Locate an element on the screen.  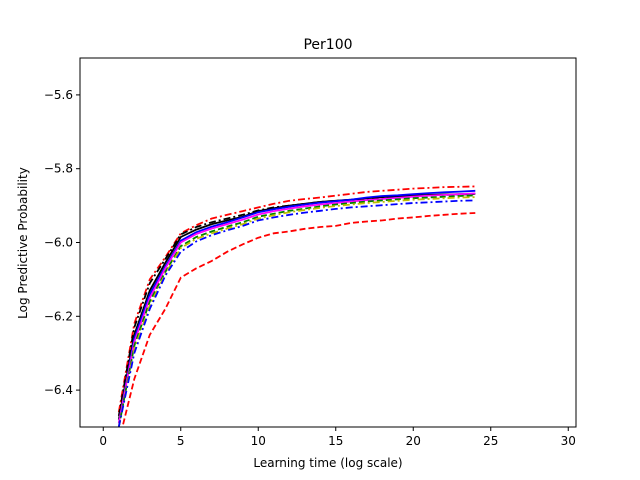
y-tick-label: −6.2 is located at coordinates (58, 316).